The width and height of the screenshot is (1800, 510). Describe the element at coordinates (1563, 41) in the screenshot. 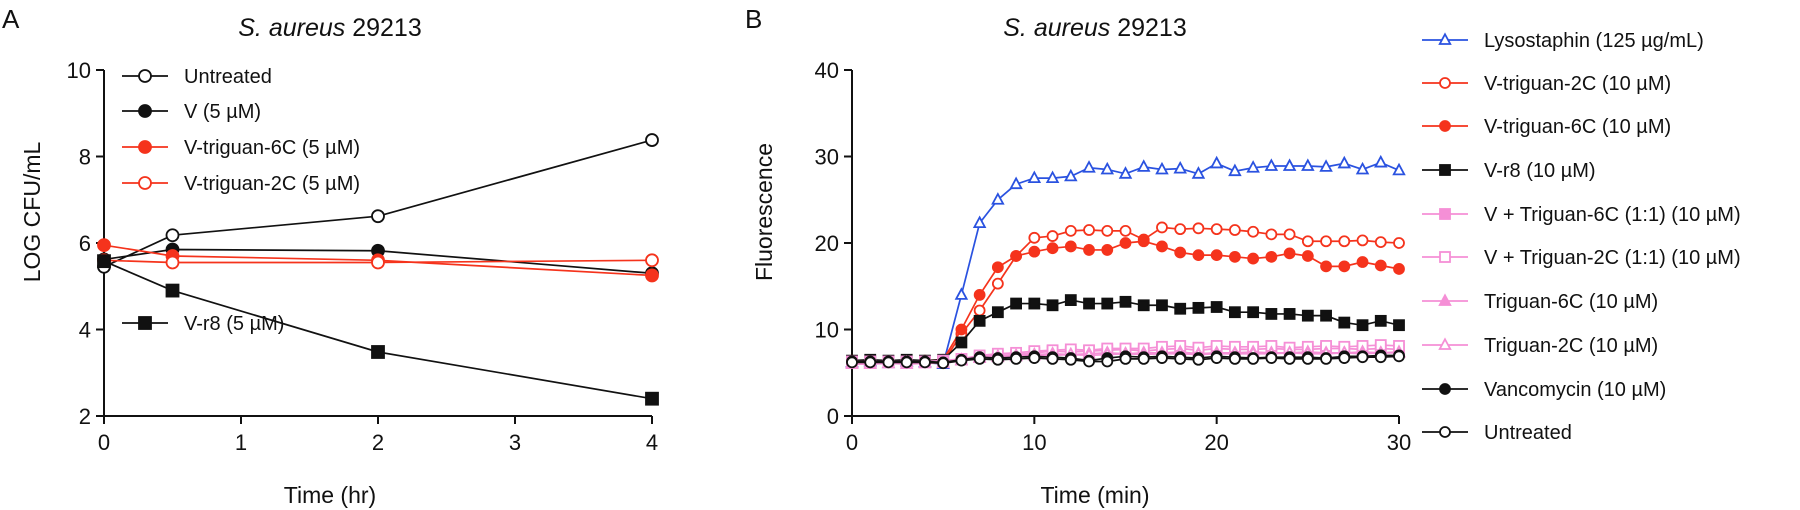

I see `panel-b-legend-lysostaphin-125-g-ml: Lysostaphin (125 µg/mL)` at that location.